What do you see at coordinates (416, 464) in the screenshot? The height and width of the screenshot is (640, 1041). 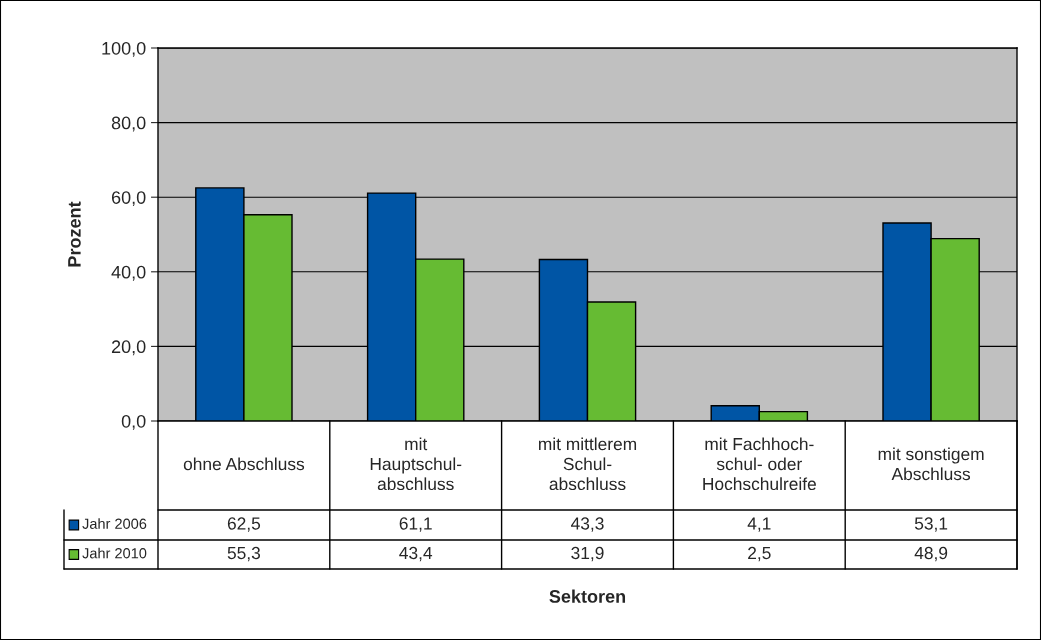 I see `x-tick-label: mit Hauptschul- abschluss` at bounding box center [416, 464].